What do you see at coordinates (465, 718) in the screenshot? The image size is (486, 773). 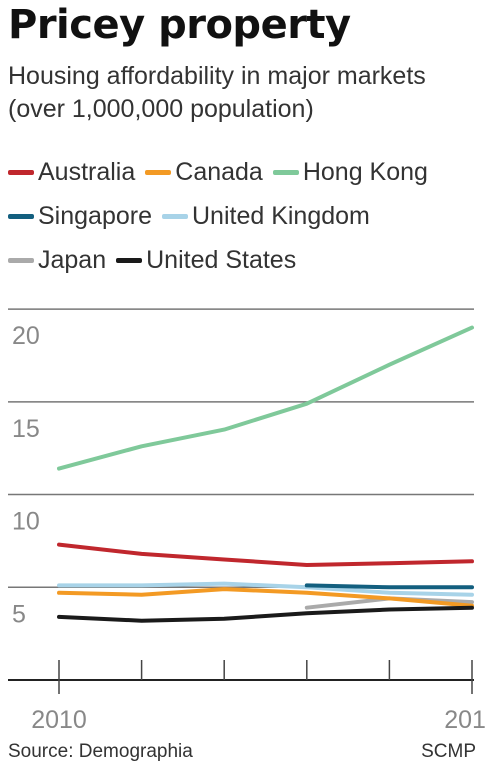 I see `x-tick-label-2015: 2015` at bounding box center [465, 718].